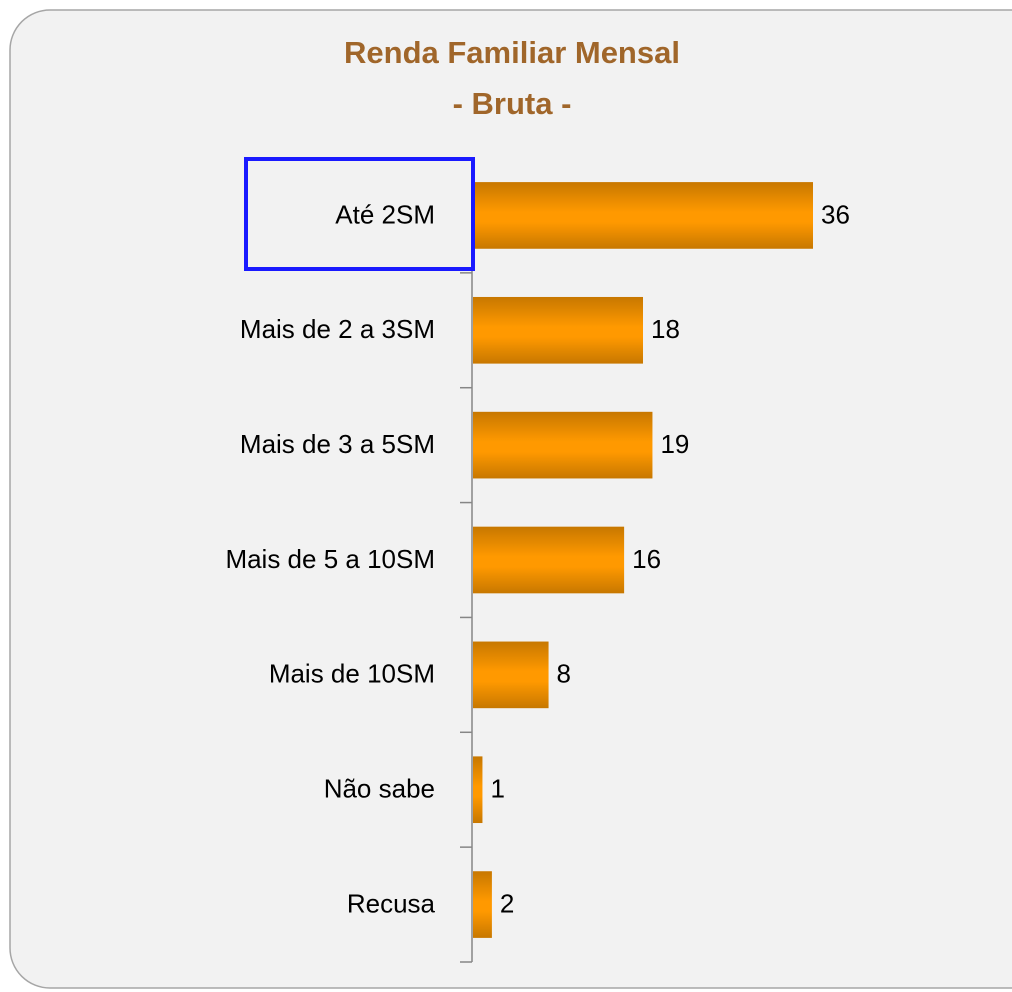  What do you see at coordinates (646, 559) in the screenshot?
I see `value-label: 16` at bounding box center [646, 559].